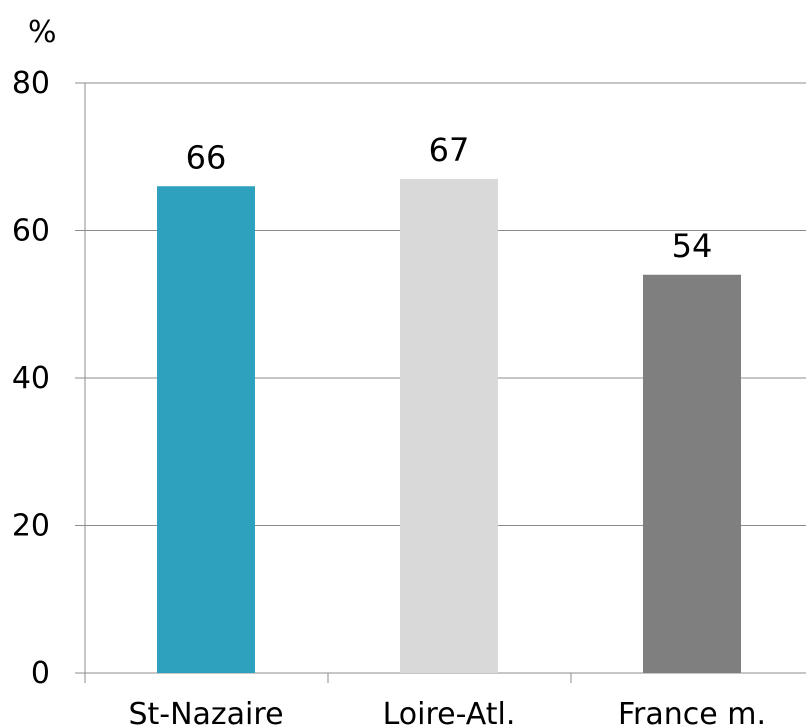 Image resolution: width=806 pixels, height=727 pixels. Describe the element at coordinates (205, 712) in the screenshot. I see `x-tick-label: St-Nazaire` at that location.